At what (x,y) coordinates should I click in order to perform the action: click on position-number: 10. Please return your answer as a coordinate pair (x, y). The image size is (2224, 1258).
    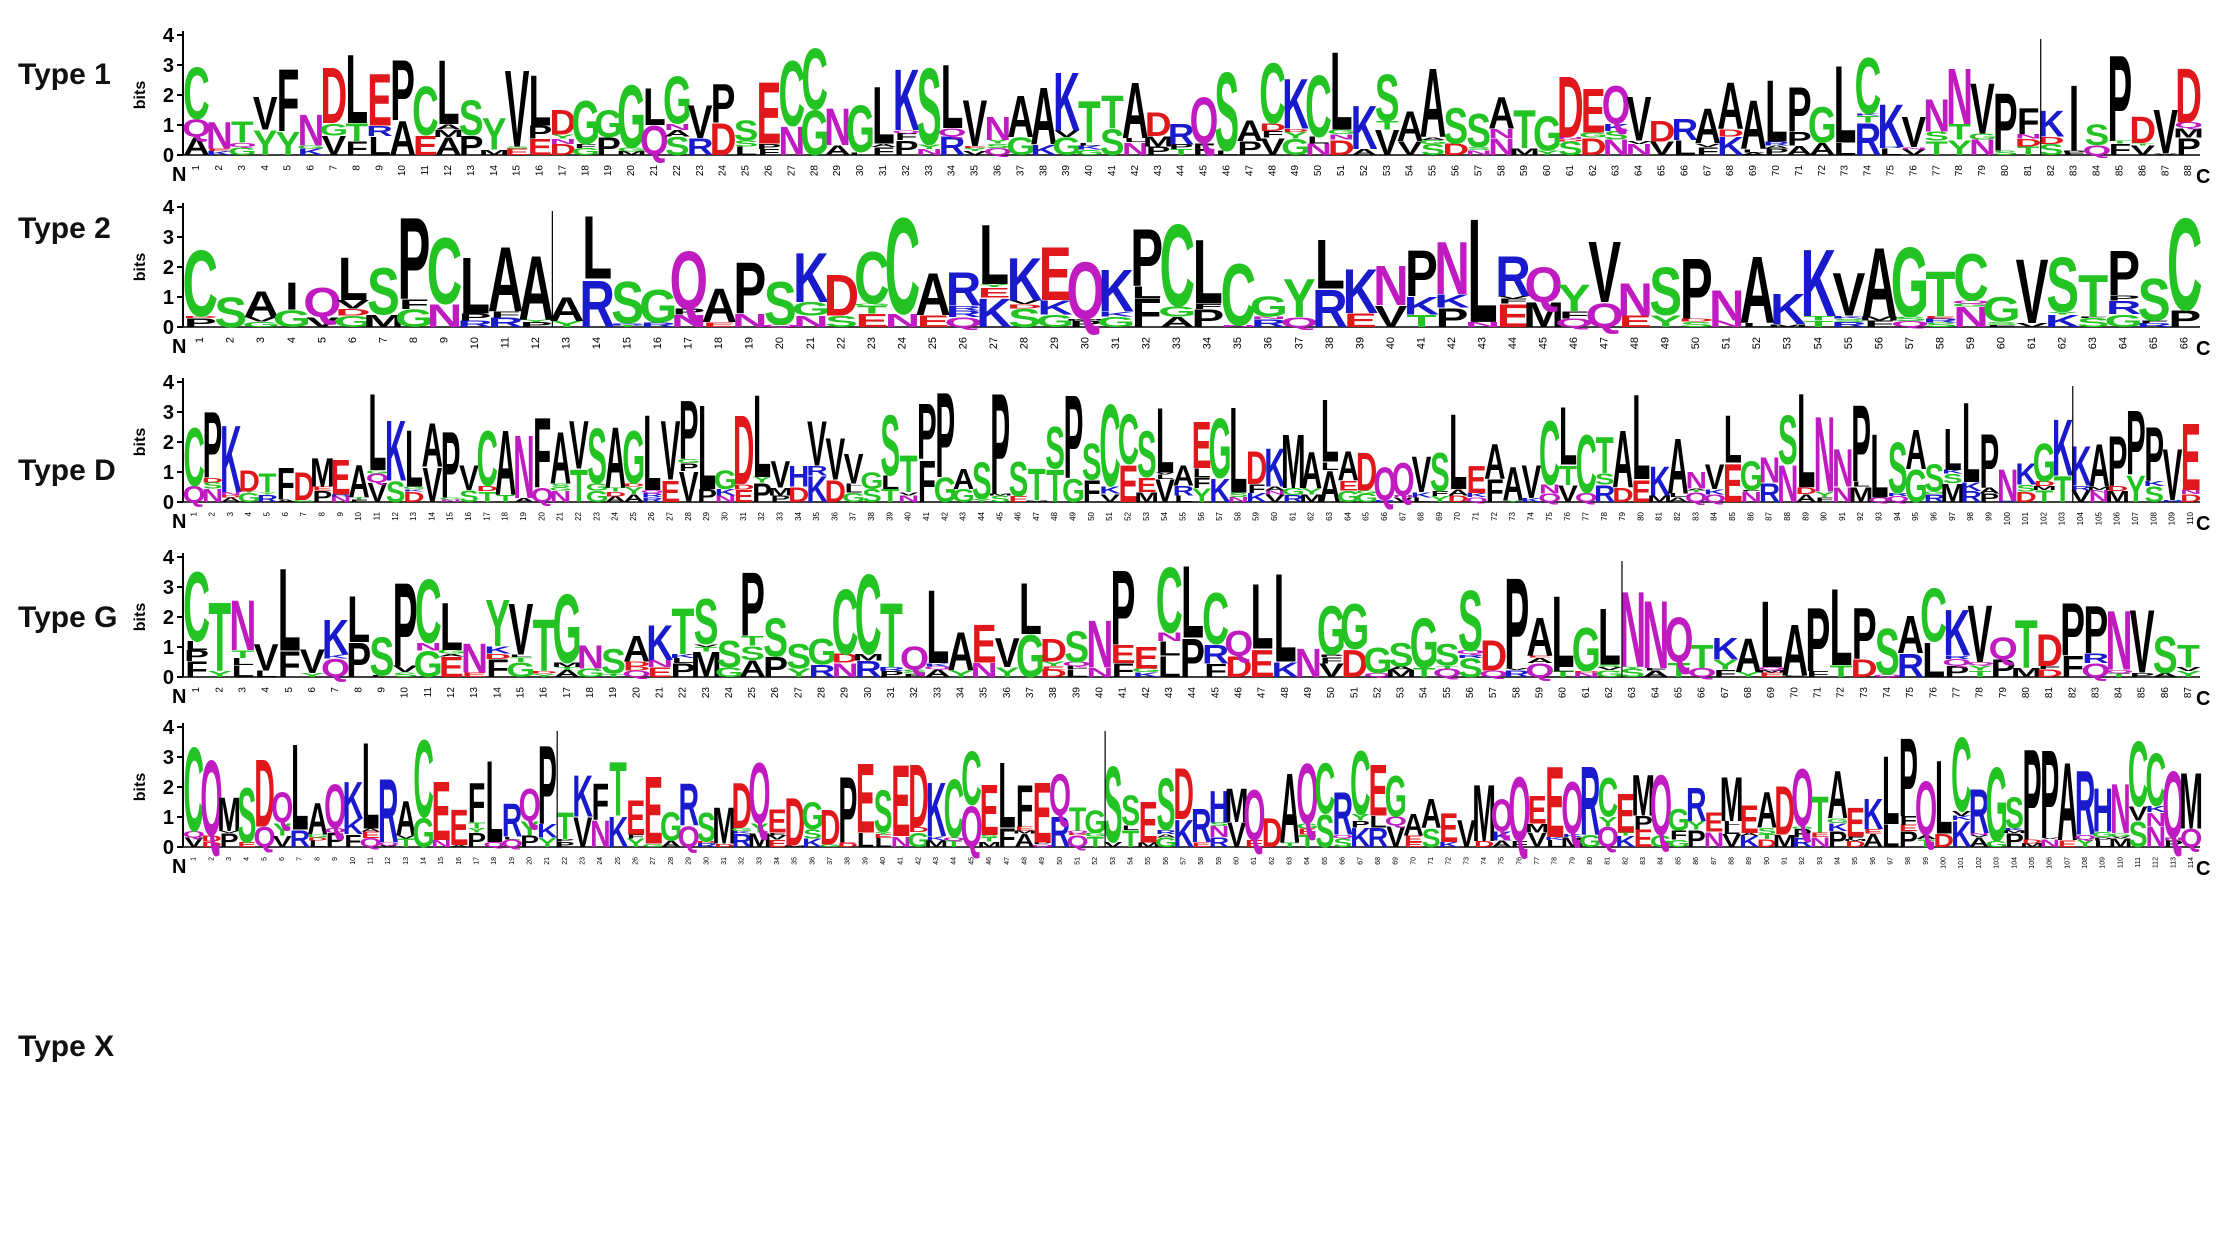
    Looking at the image, I should click on (358, 515).